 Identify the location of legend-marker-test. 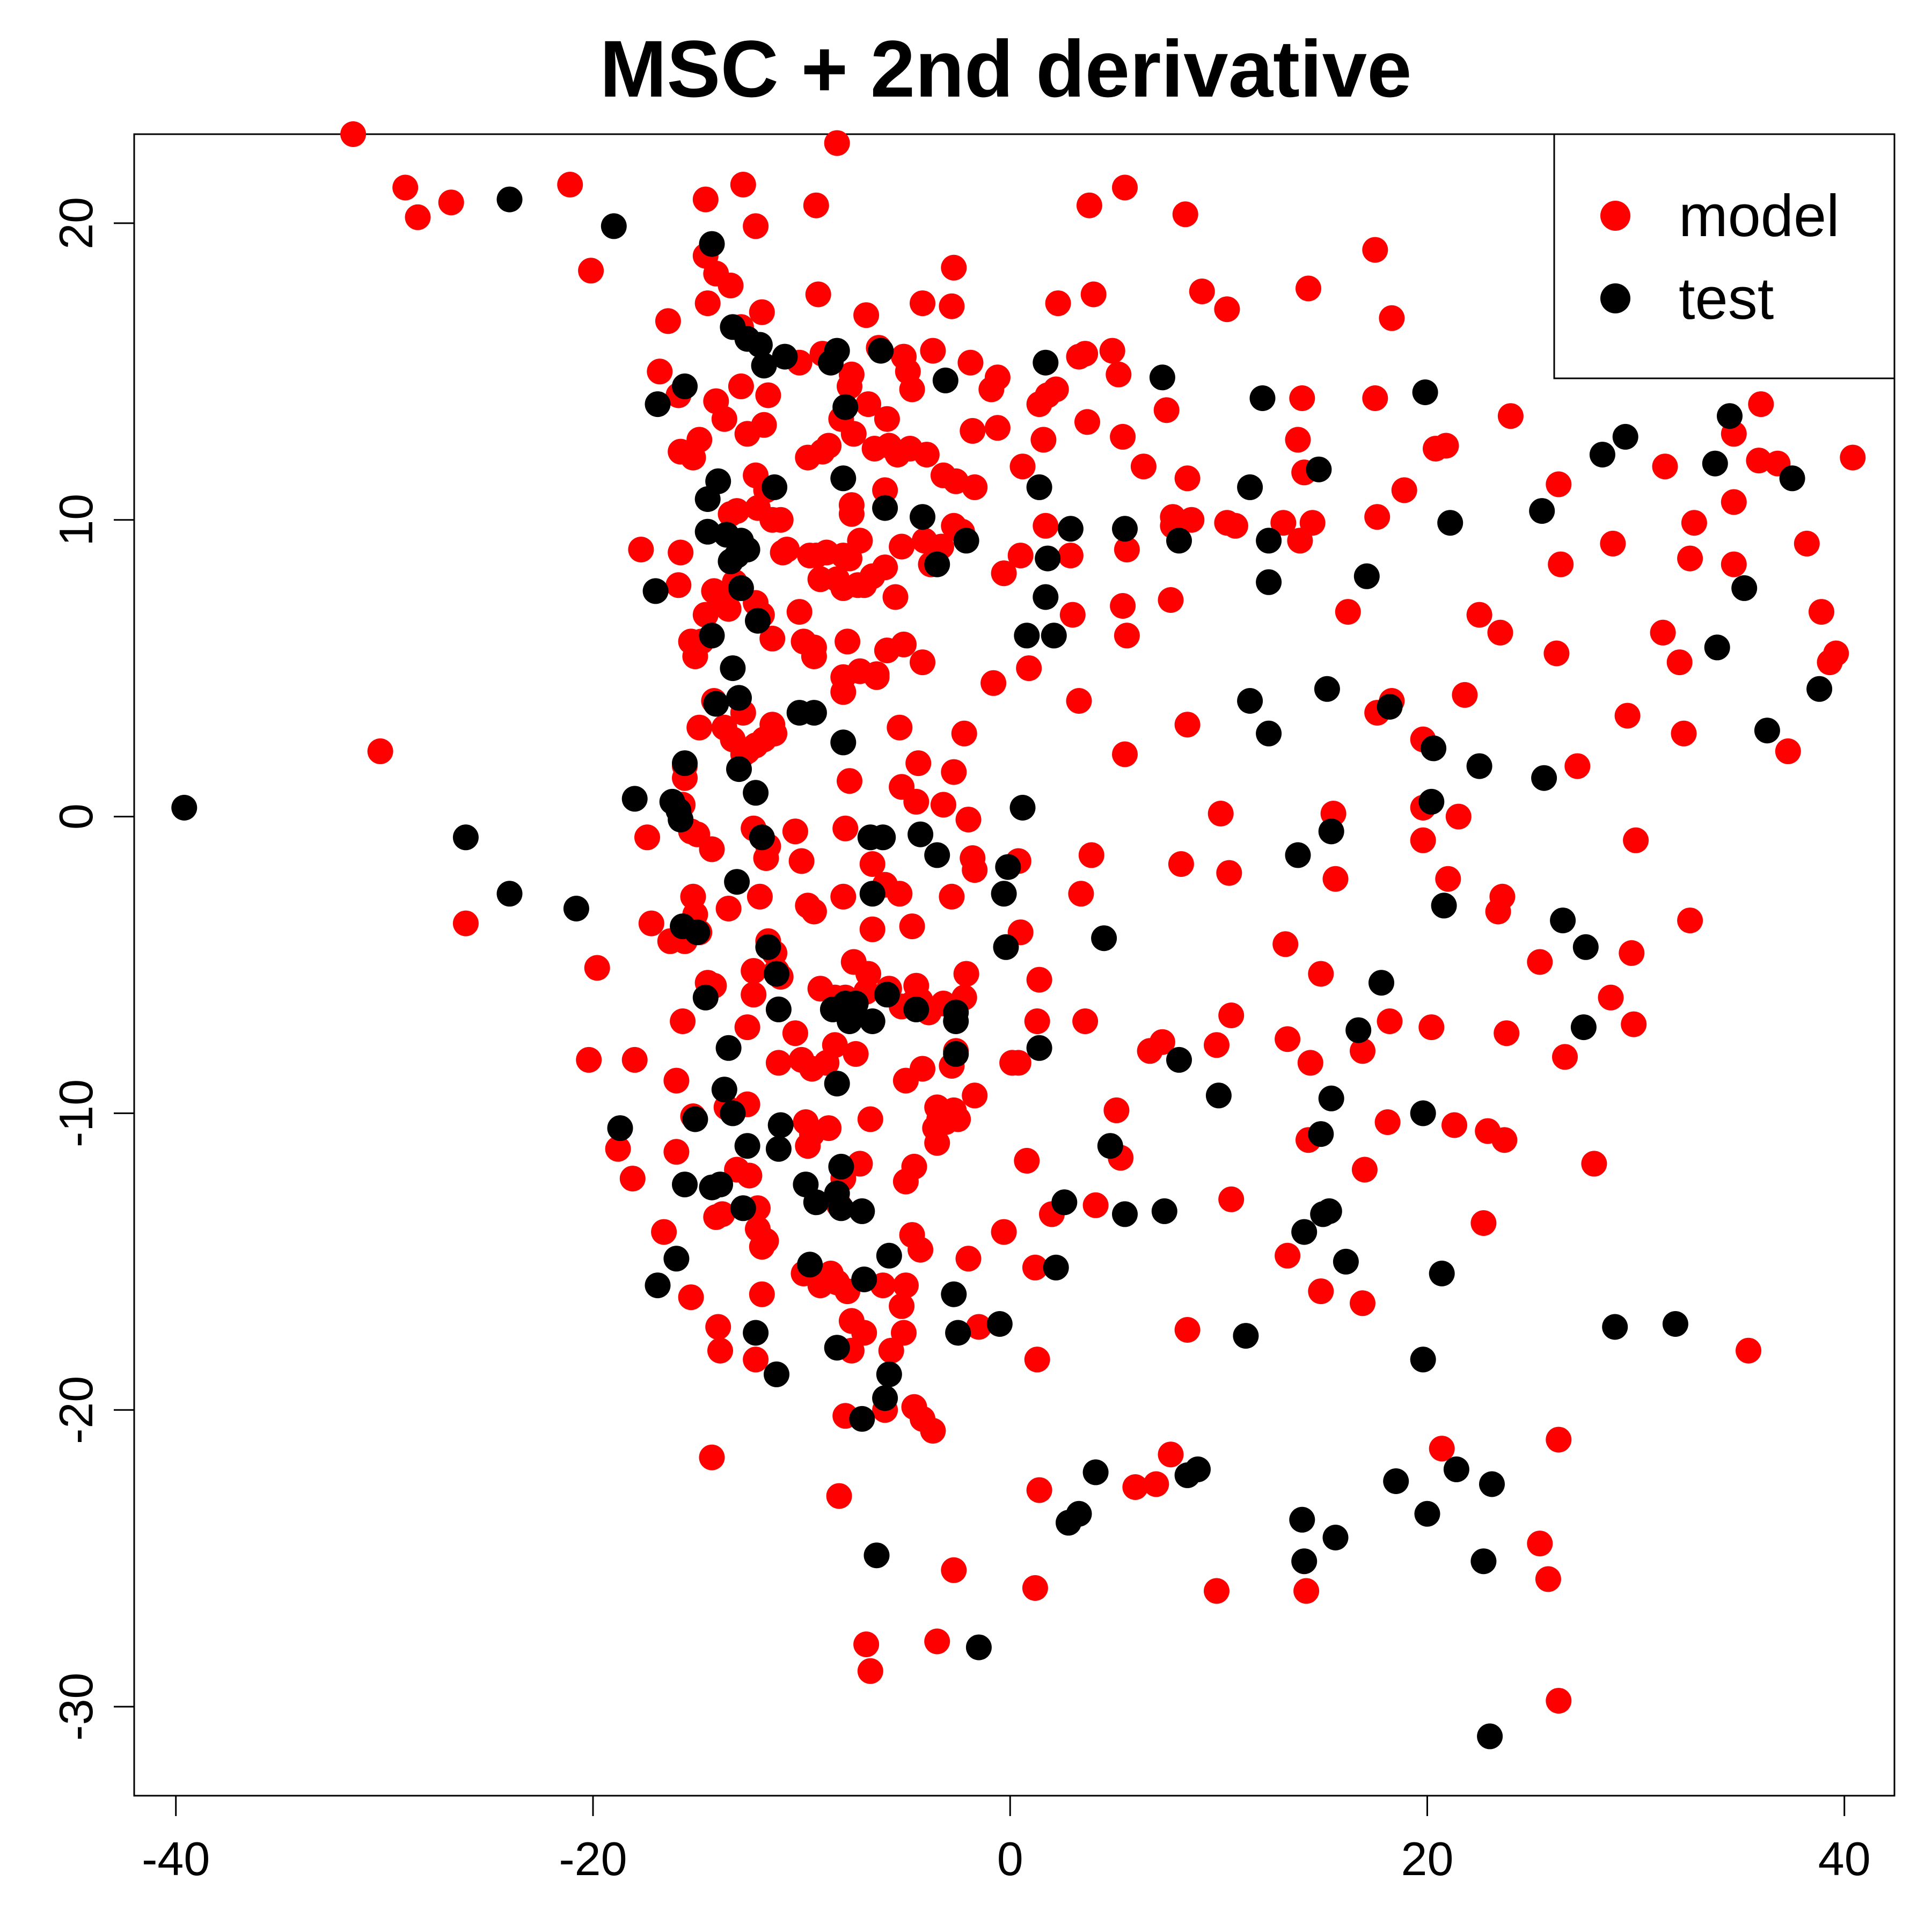
(1615, 298).